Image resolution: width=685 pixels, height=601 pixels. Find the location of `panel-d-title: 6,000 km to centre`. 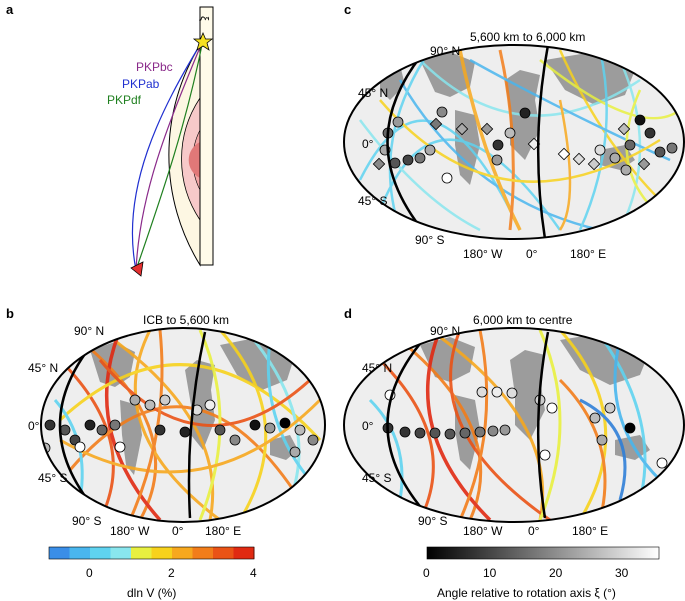

panel-d-title: 6,000 km to centre is located at coordinates (523, 320).